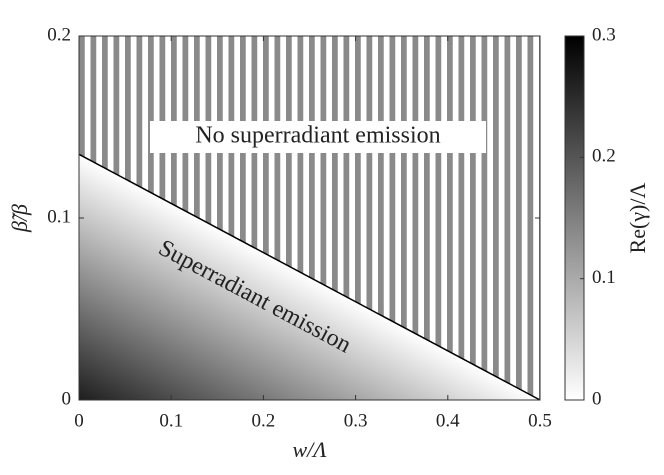 The height and width of the screenshot is (475, 664). I want to click on x-tick-label: 0.5, so click(540, 420).